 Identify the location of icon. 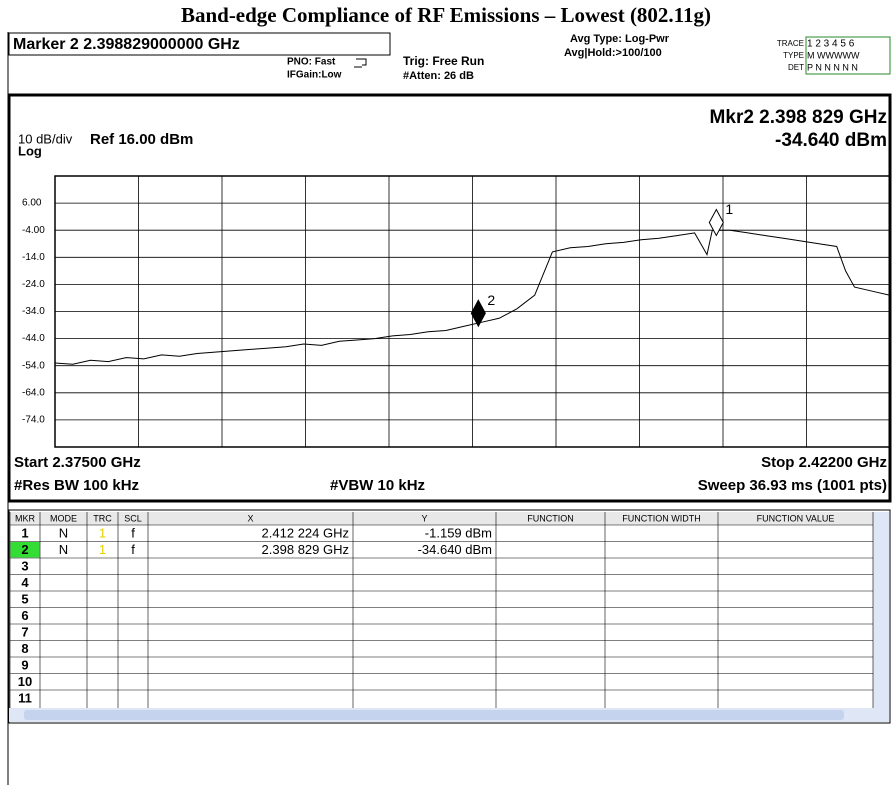
(360, 63).